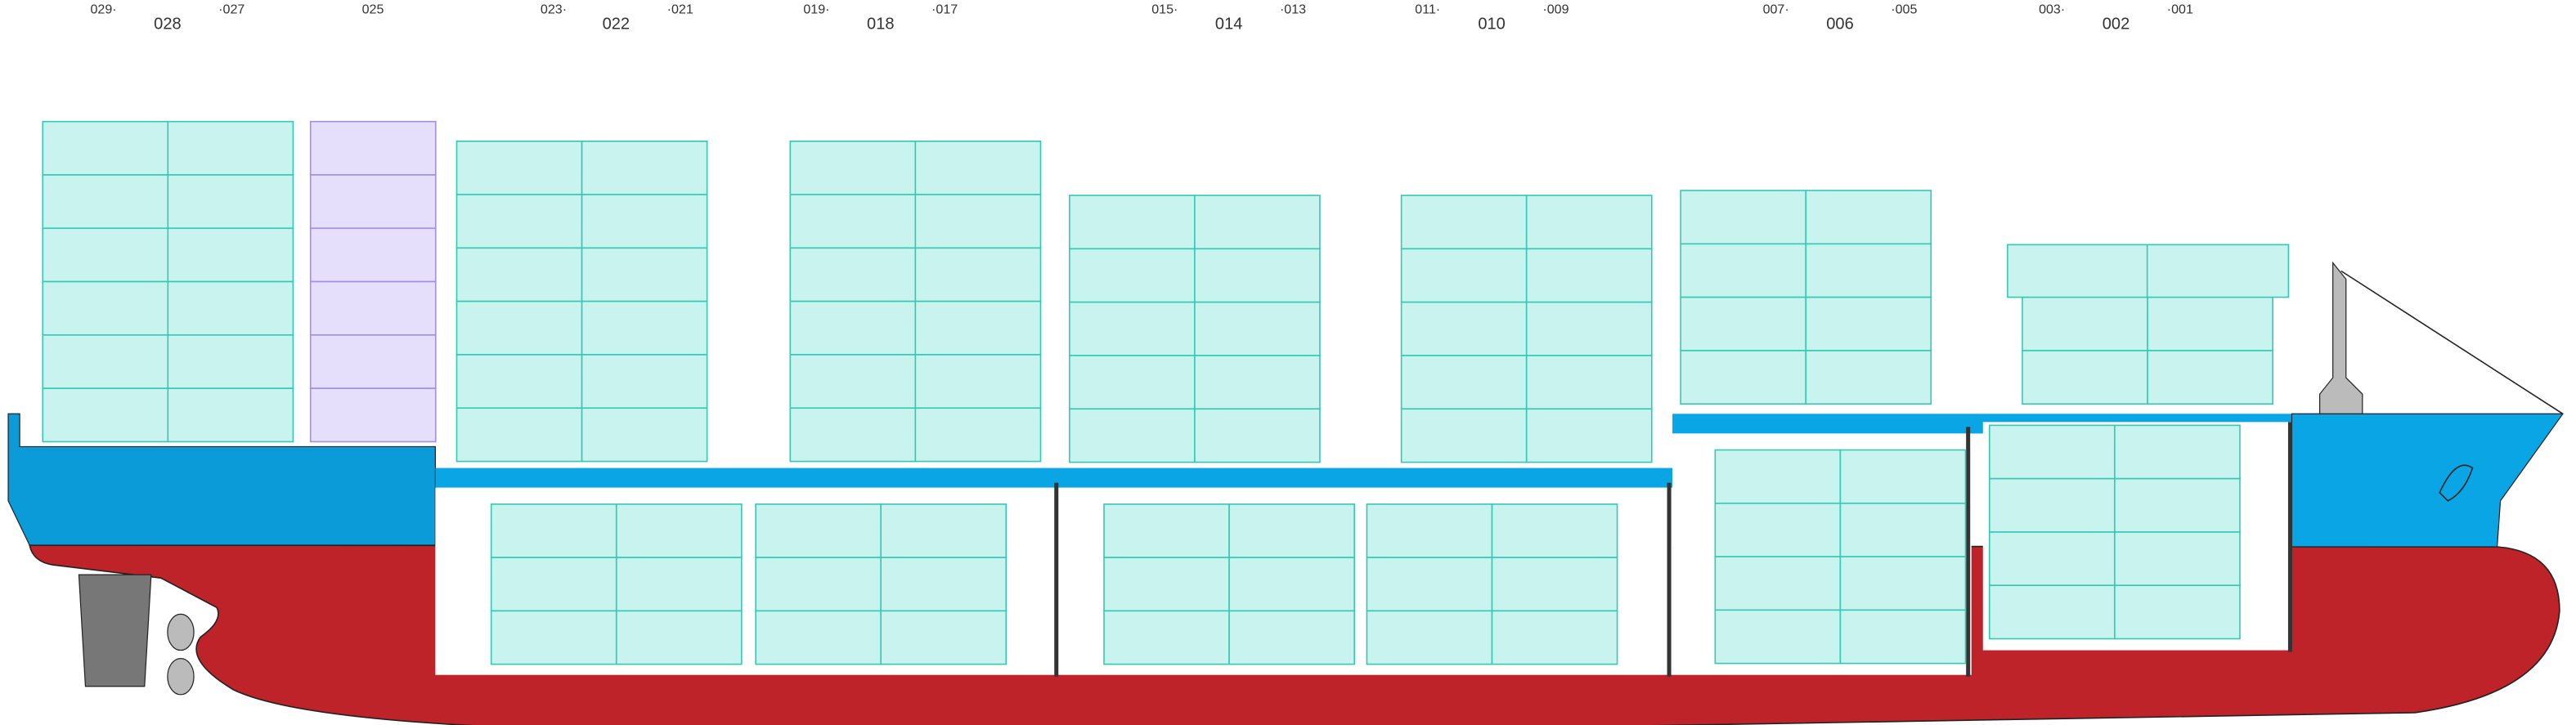  What do you see at coordinates (231, 9) in the screenshot?
I see `bay-label: ·027` at bounding box center [231, 9].